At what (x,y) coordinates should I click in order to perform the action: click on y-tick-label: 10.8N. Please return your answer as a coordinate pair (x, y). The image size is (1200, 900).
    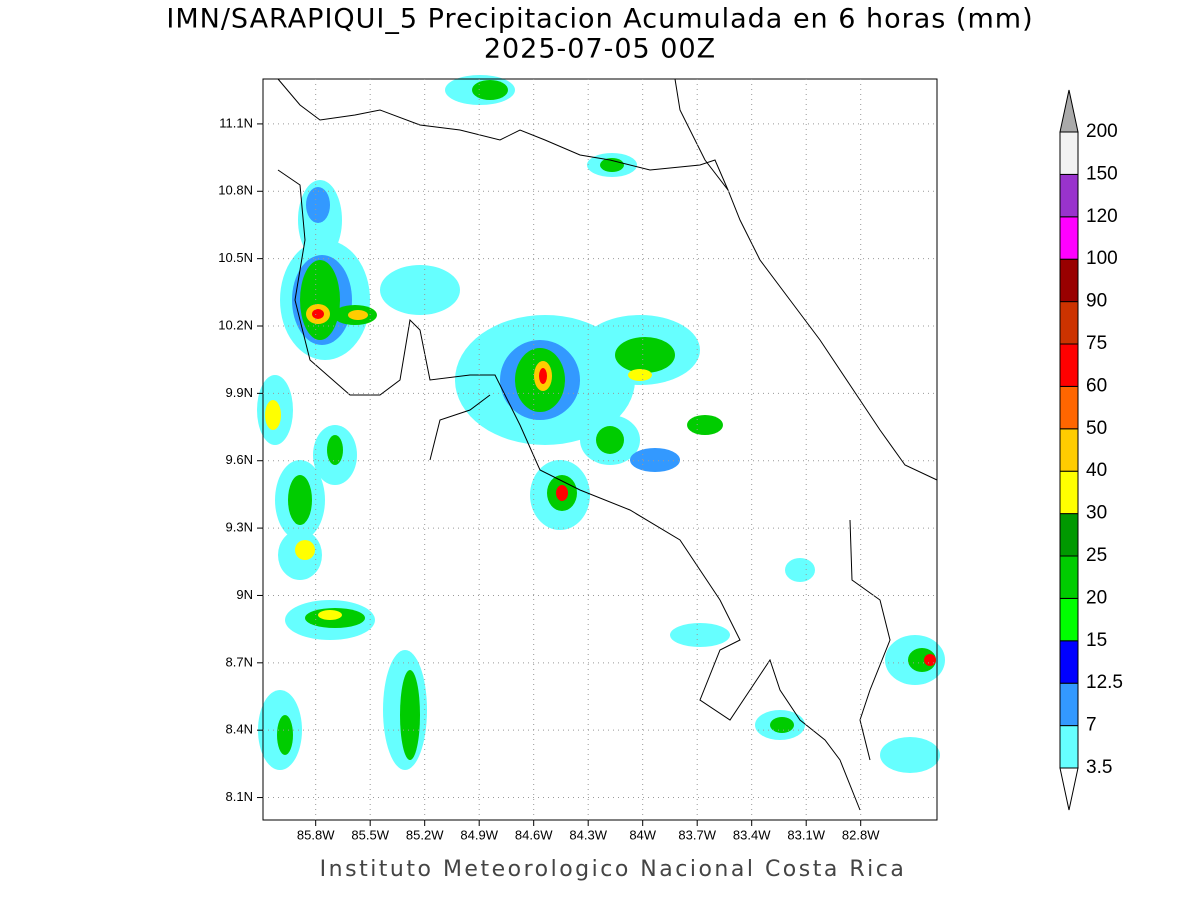
    Looking at the image, I should click on (235, 190).